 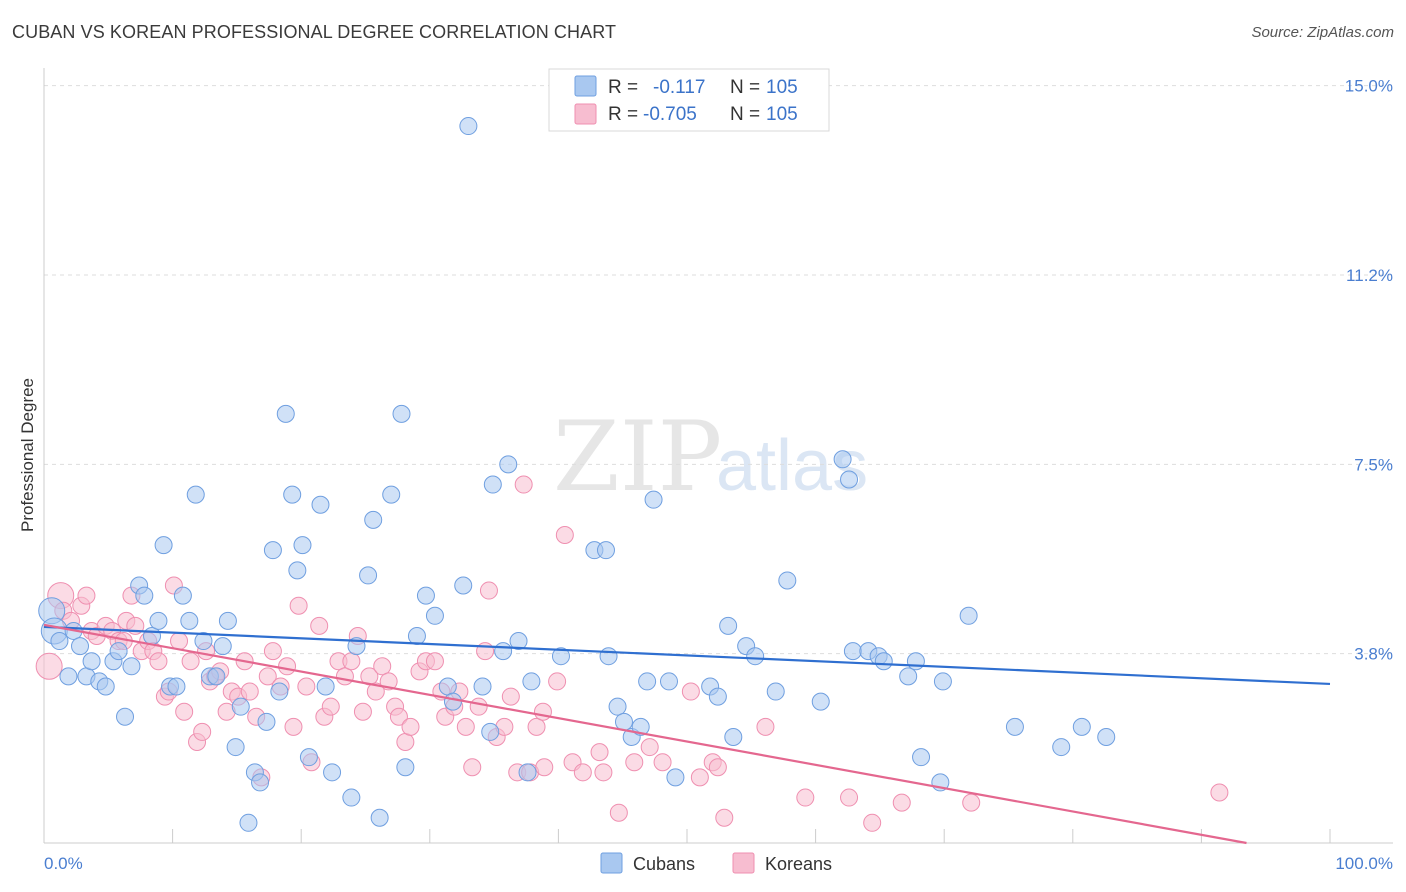 I want to click on bottom-legend-swatch-cubans, so click(x=611, y=863).